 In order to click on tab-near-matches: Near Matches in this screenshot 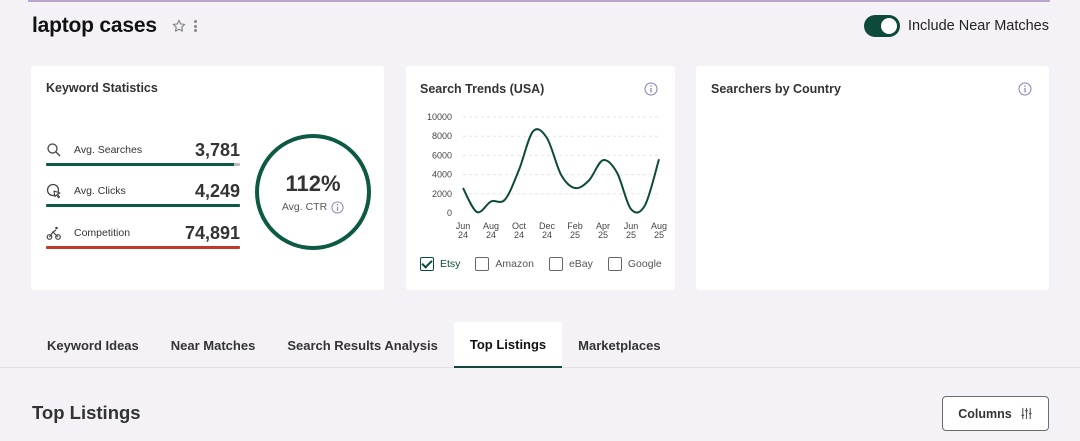, I will do `click(213, 345)`.